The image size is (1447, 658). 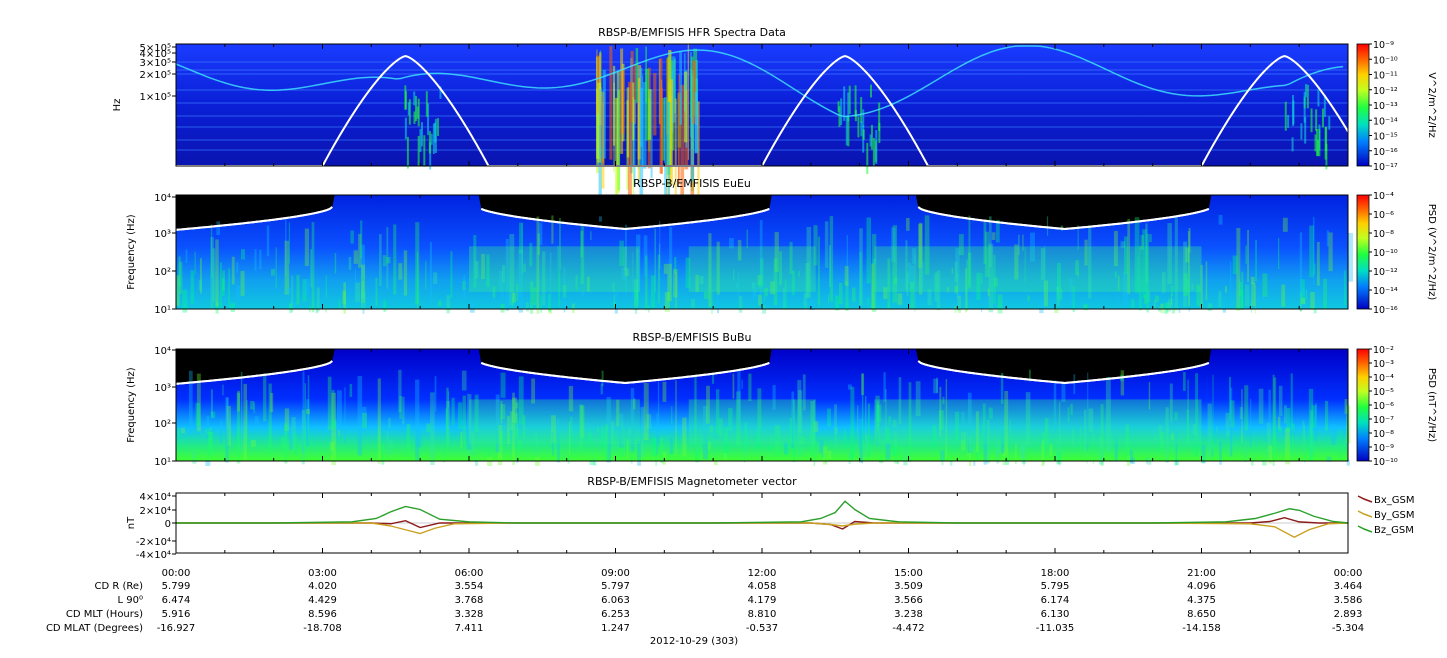 What do you see at coordinates (131, 522) in the screenshot?
I see `y-axis-label: nT` at bounding box center [131, 522].